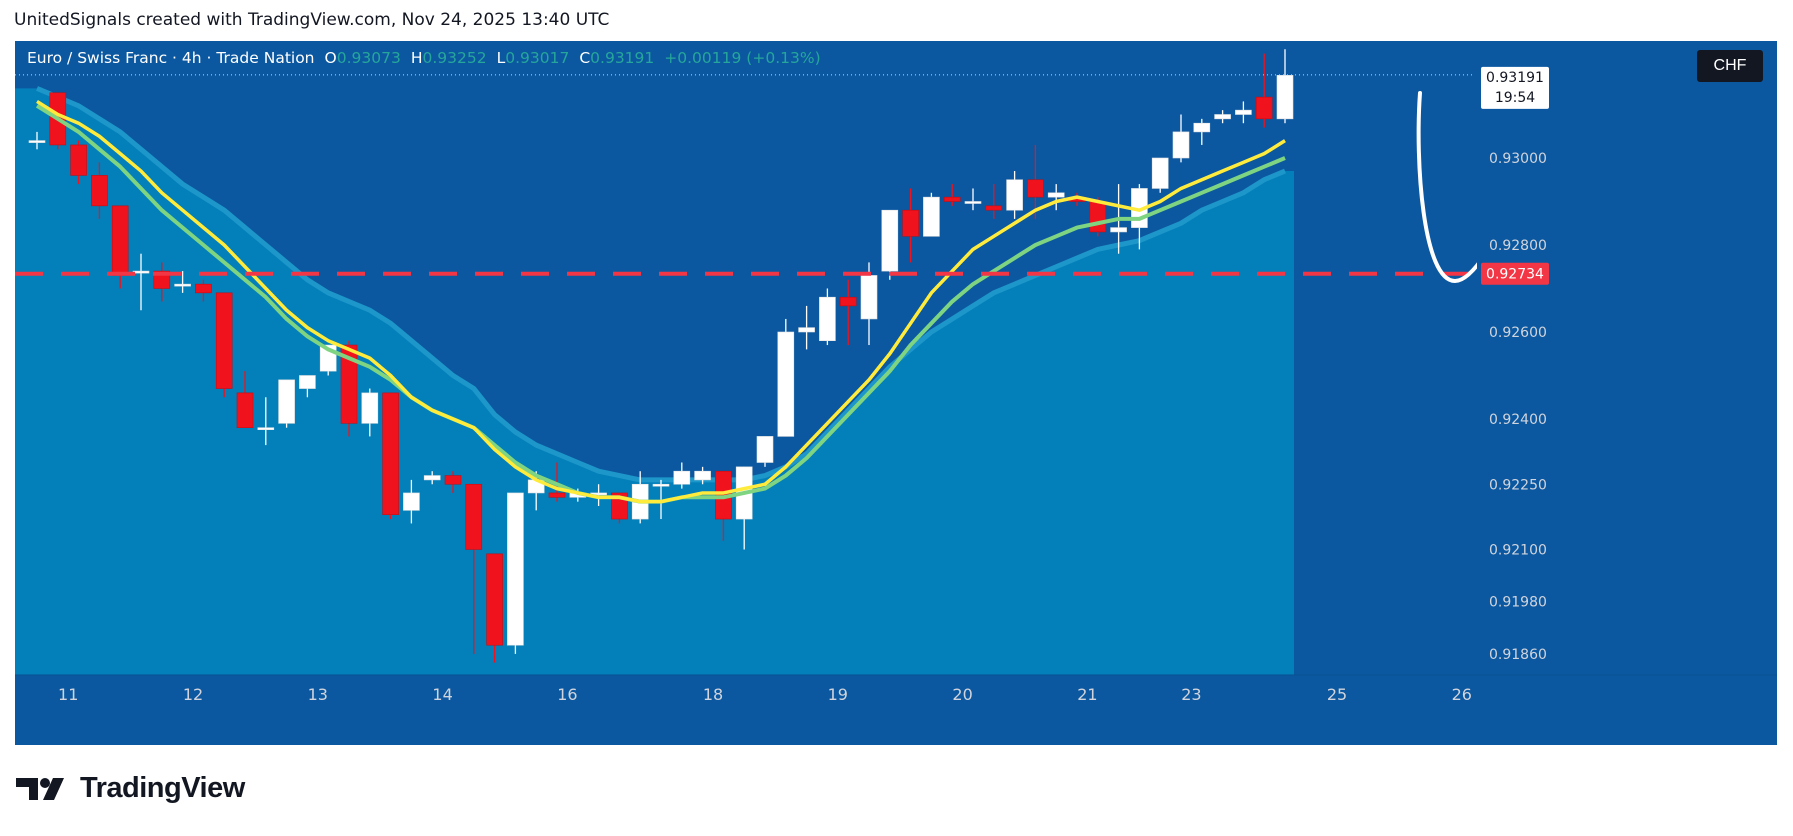 Image resolution: width=1793 pixels, height=836 pixels. What do you see at coordinates (1730, 66) in the screenshot?
I see `currency-button: CHF` at bounding box center [1730, 66].